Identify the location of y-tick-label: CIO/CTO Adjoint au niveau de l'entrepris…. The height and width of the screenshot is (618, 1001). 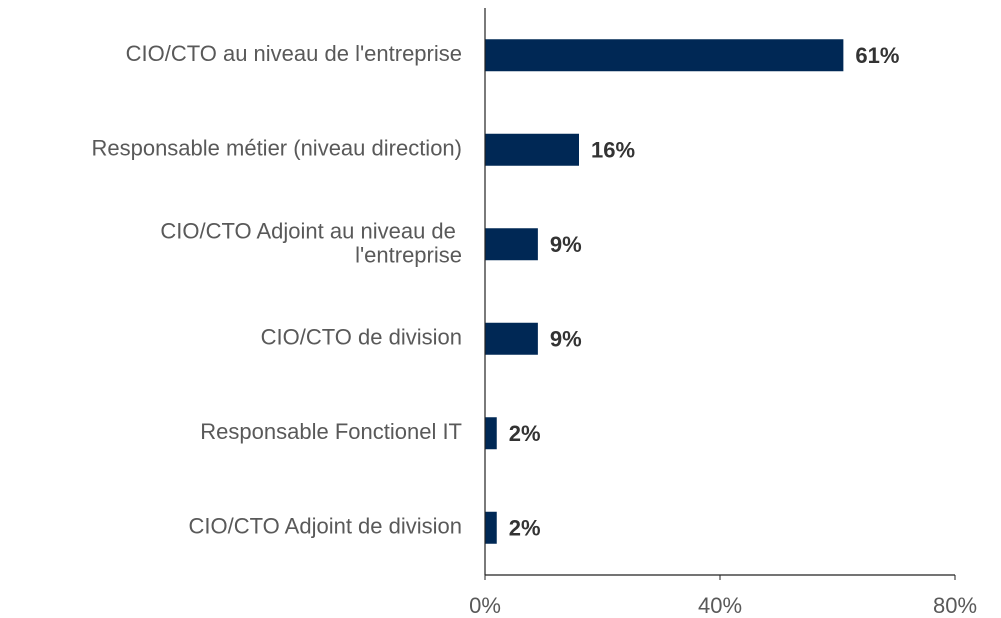
(311, 242).